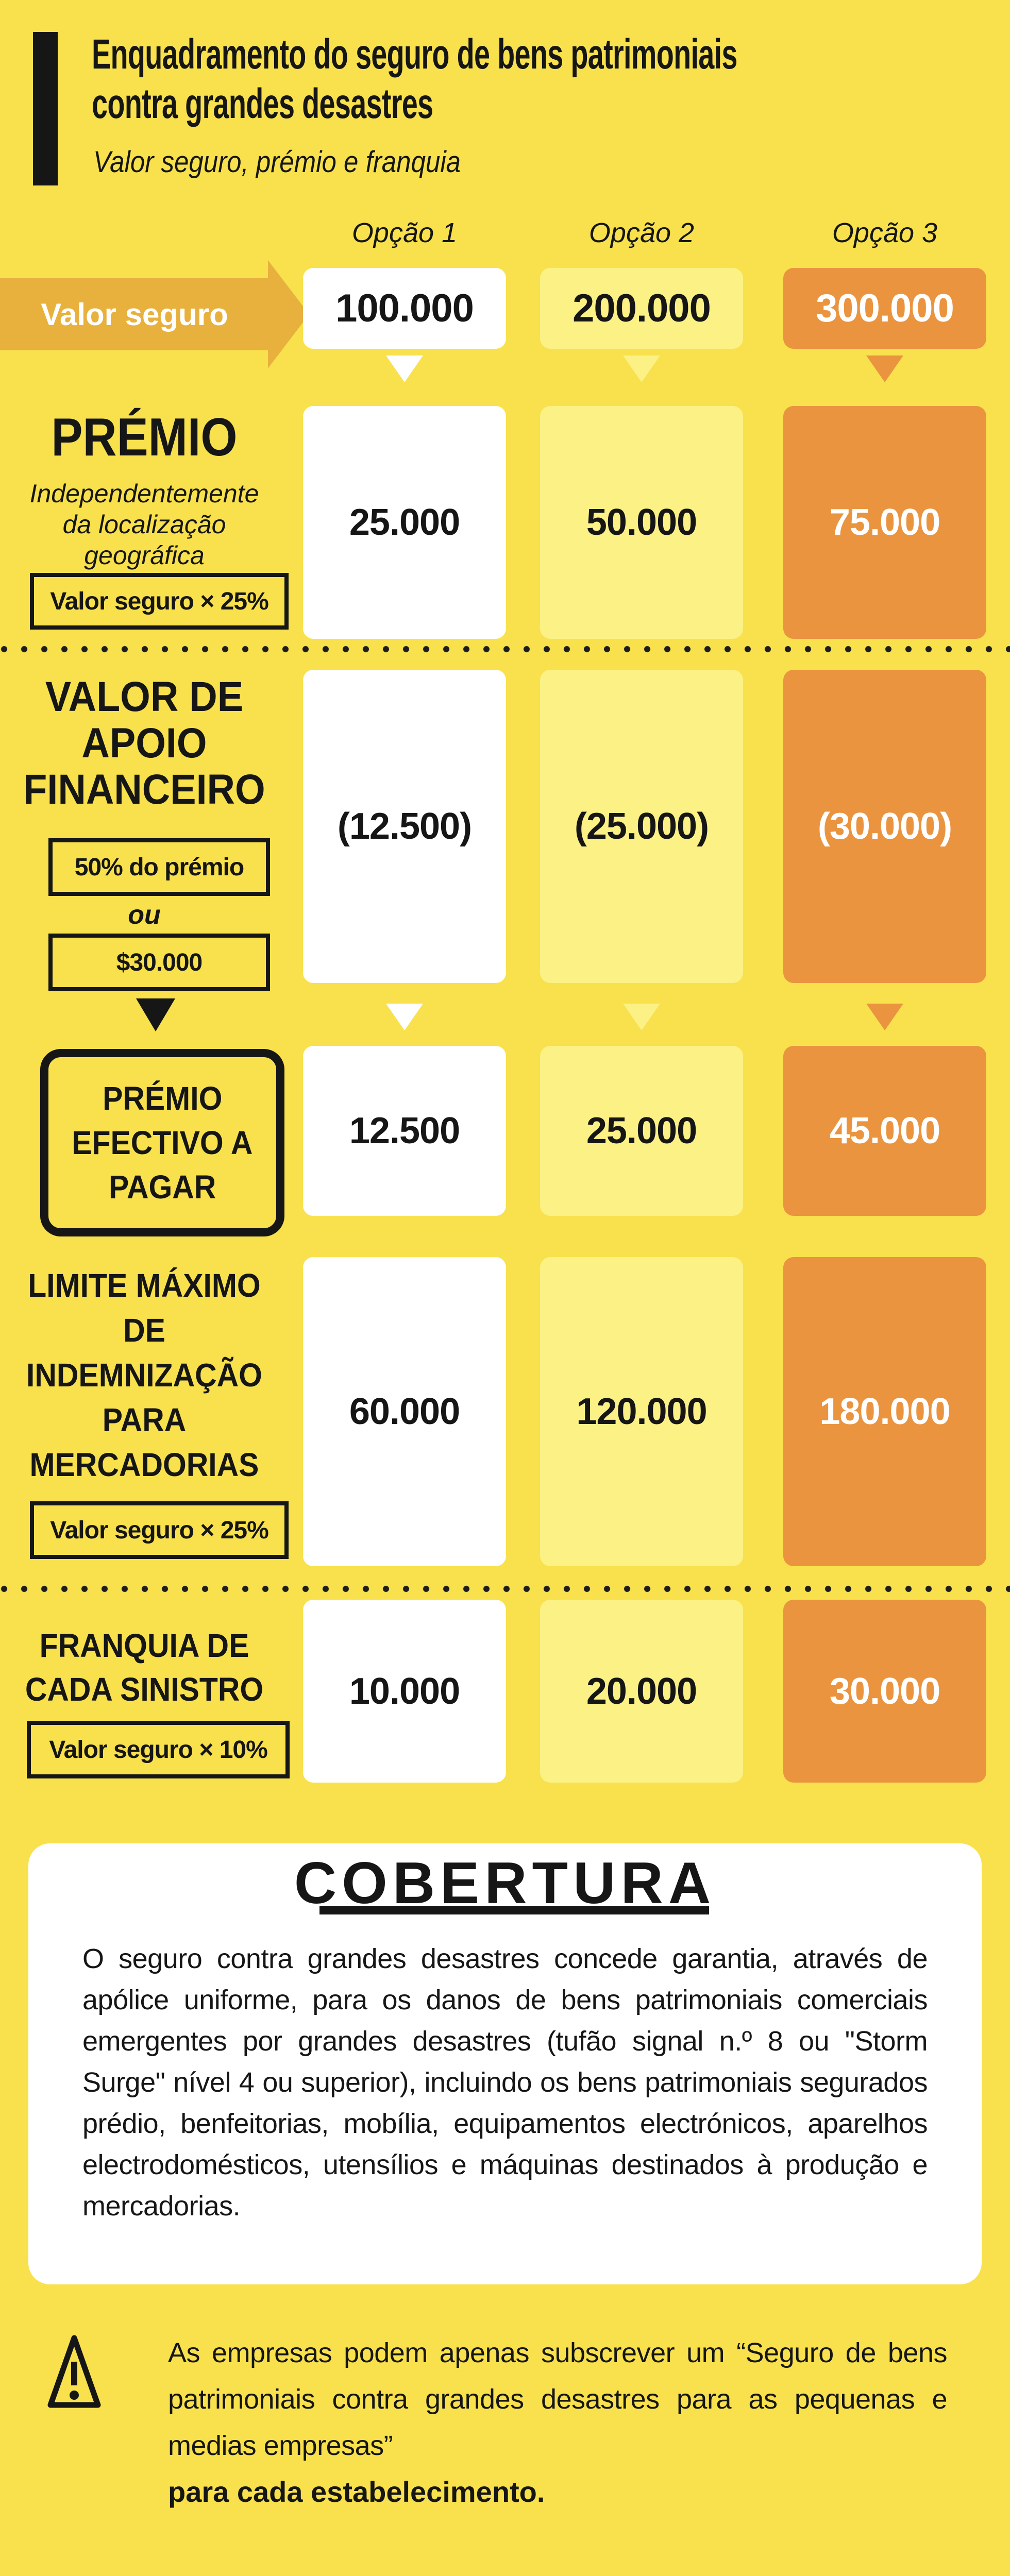  Describe the element at coordinates (144, 1689) in the screenshot. I see `franquia-title-line2: CADA SINISTRO` at that location.